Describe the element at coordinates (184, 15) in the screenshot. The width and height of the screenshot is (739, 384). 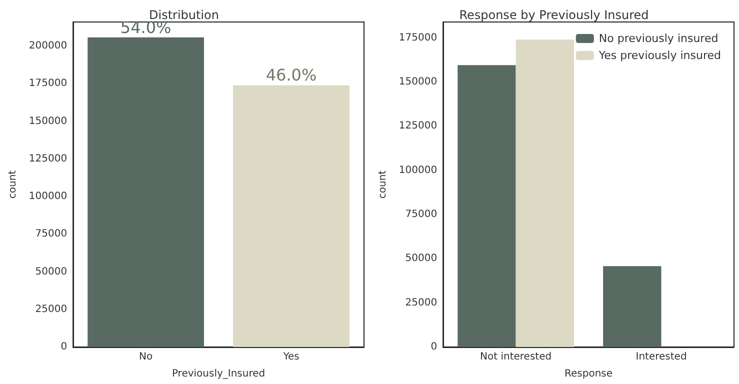
I see `chart-title: Distribution` at that location.